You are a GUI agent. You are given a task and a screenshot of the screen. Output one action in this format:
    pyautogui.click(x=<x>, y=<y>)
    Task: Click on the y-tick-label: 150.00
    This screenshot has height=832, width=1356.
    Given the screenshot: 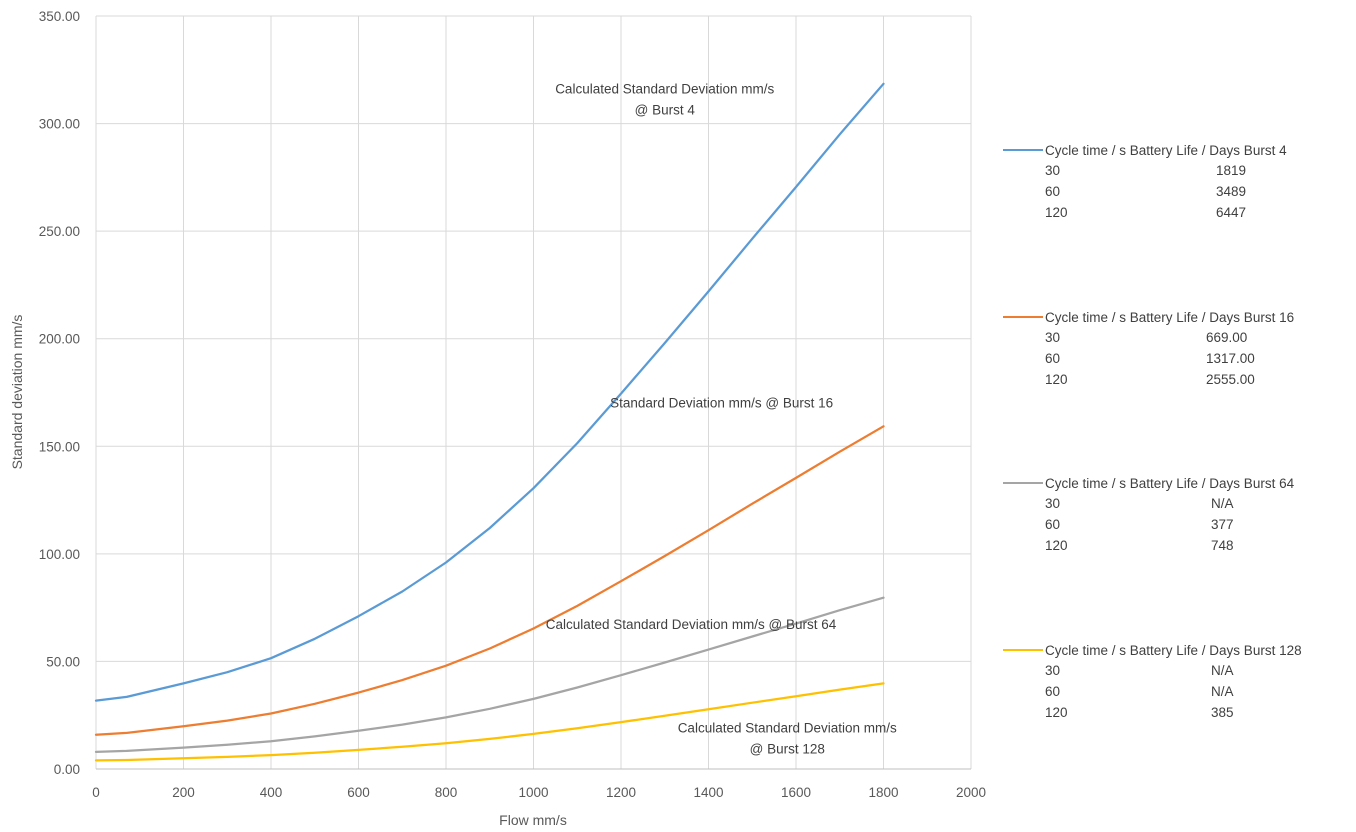 What is the action you would take?
    pyautogui.click(x=59, y=446)
    